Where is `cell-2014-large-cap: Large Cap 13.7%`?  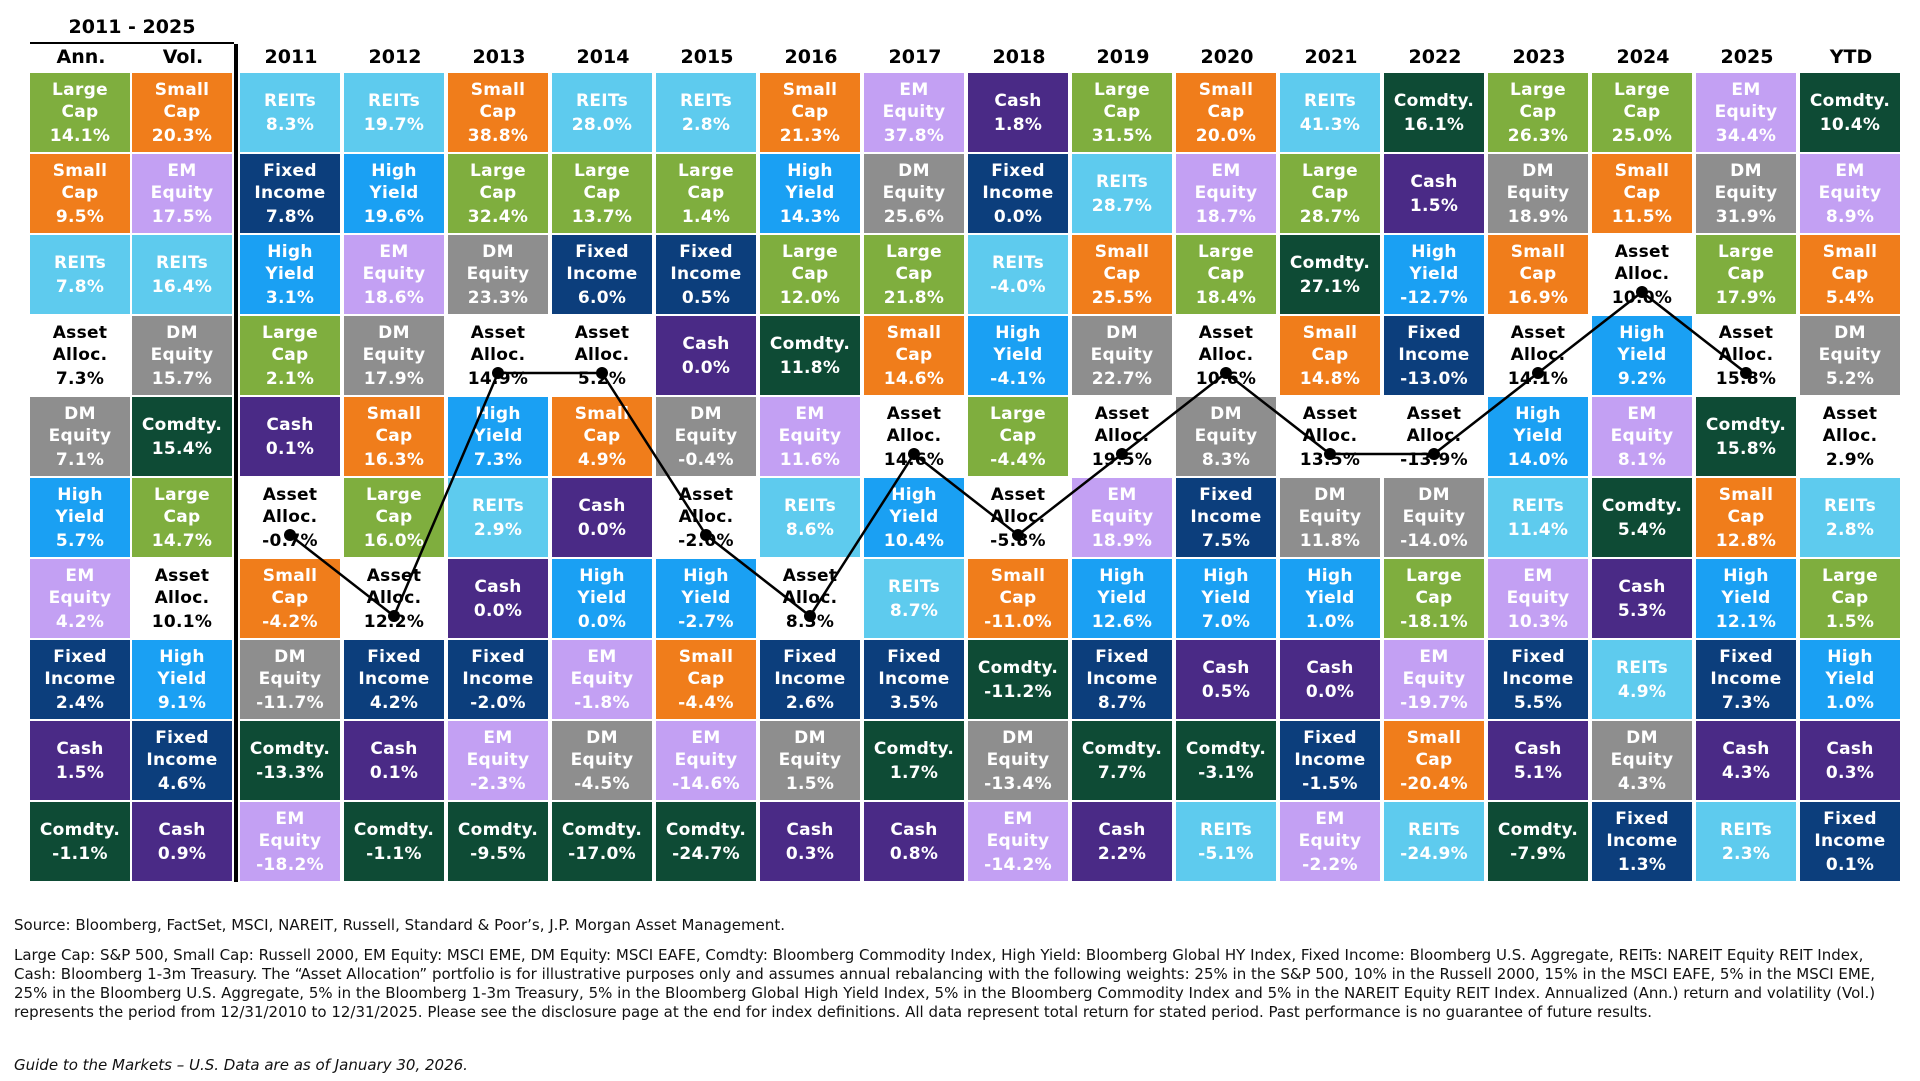
cell-2014-large-cap: Large Cap 13.7% is located at coordinates (602, 193).